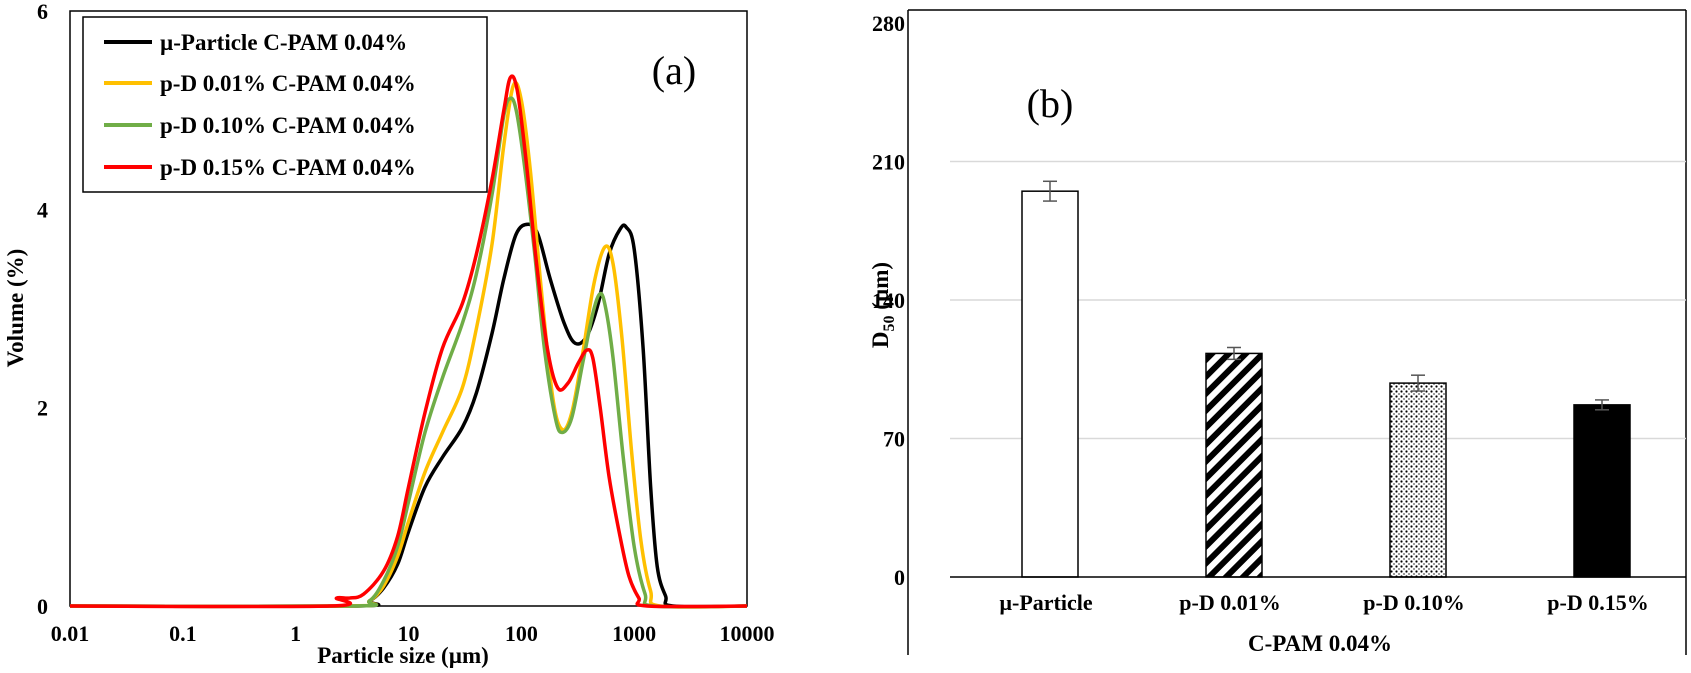 This screenshot has height=673, width=1691. What do you see at coordinates (894, 439) in the screenshot?
I see `y-tick-label: 70` at bounding box center [894, 439].